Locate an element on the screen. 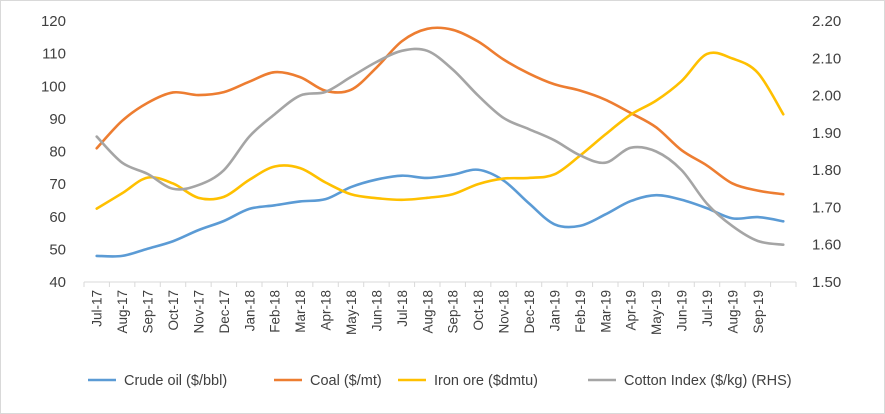 The image size is (885, 414). right-y-tick-label: 2.00 is located at coordinates (826, 96).